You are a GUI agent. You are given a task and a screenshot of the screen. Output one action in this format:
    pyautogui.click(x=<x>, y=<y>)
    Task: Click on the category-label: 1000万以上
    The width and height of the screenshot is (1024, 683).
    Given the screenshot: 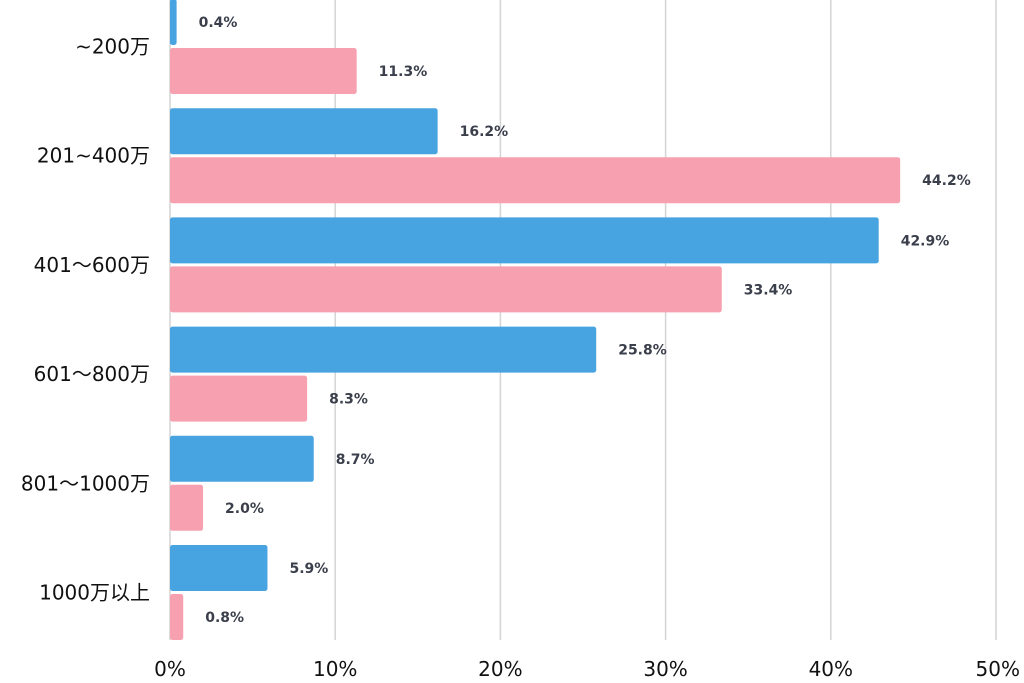 What is the action you would take?
    pyautogui.click(x=94, y=593)
    